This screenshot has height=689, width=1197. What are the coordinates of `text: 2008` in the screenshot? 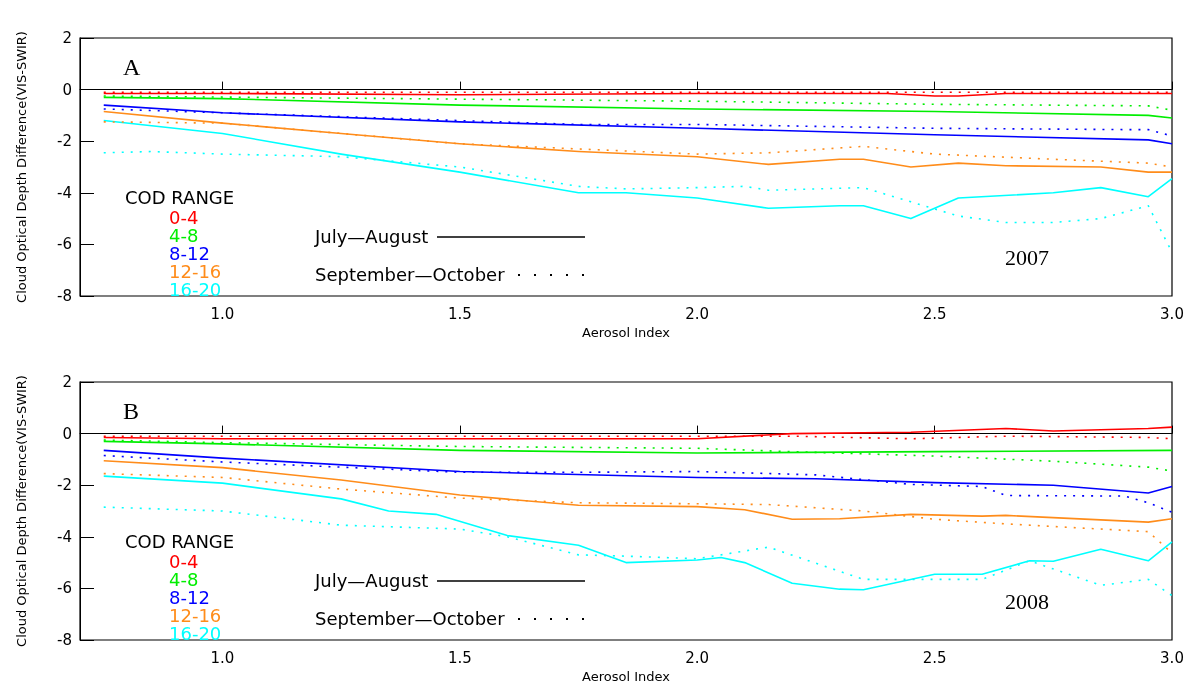 It's located at (1027, 601).